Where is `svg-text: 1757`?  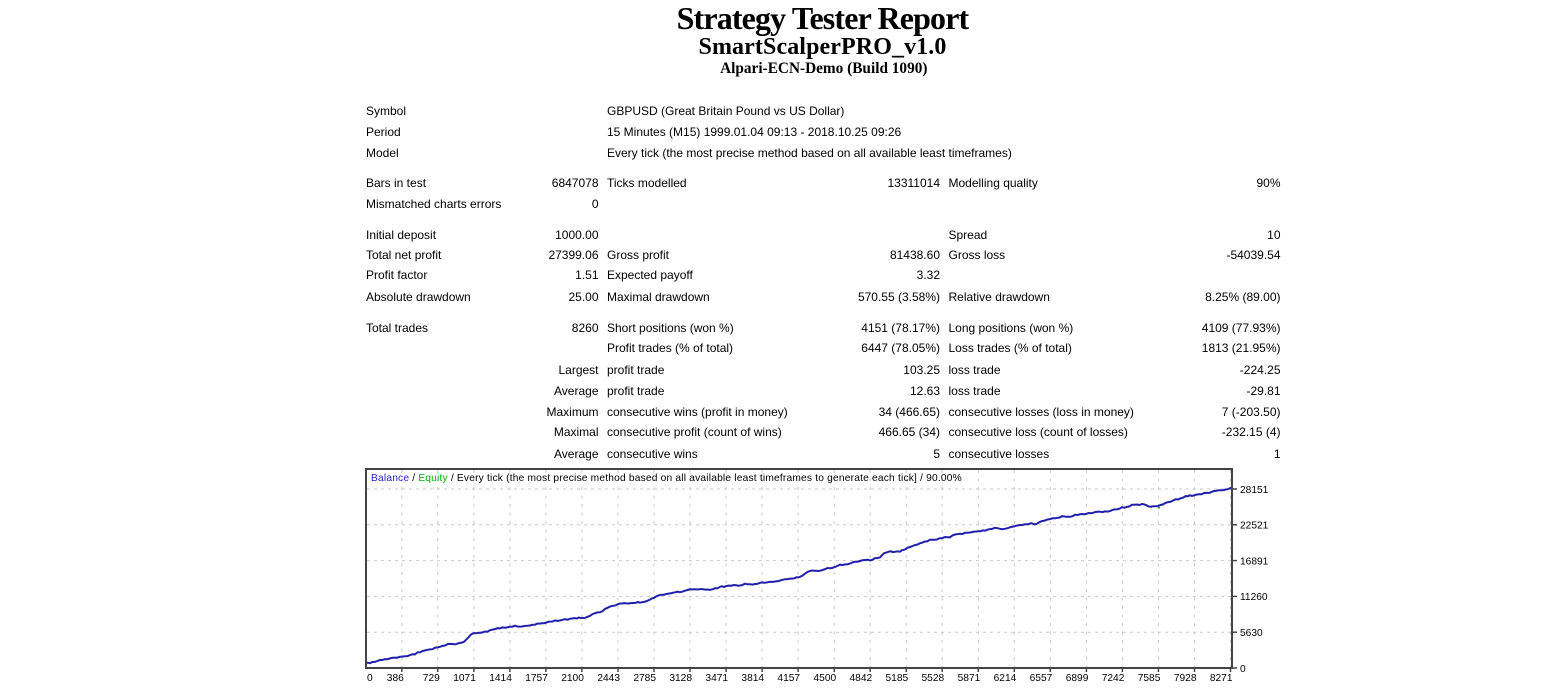
svg-text: 1757 is located at coordinates (536, 678).